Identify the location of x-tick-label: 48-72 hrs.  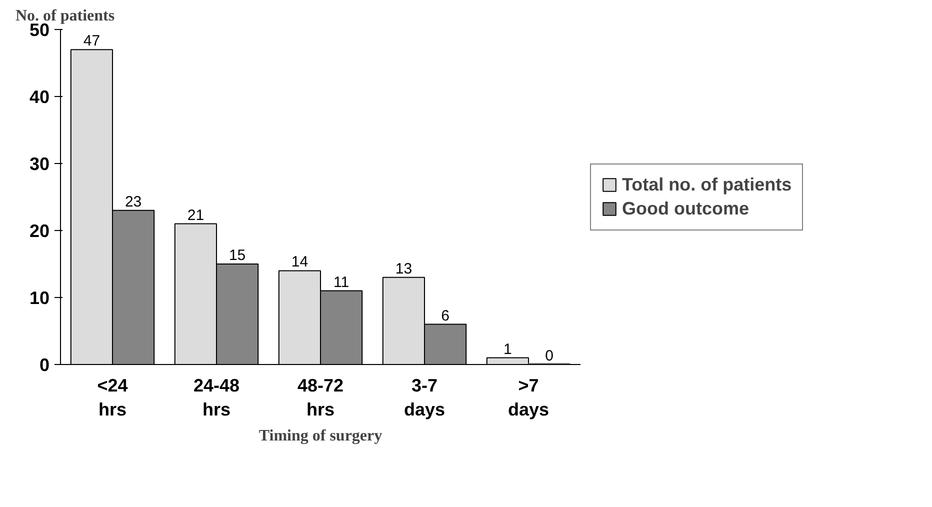
(320, 398).